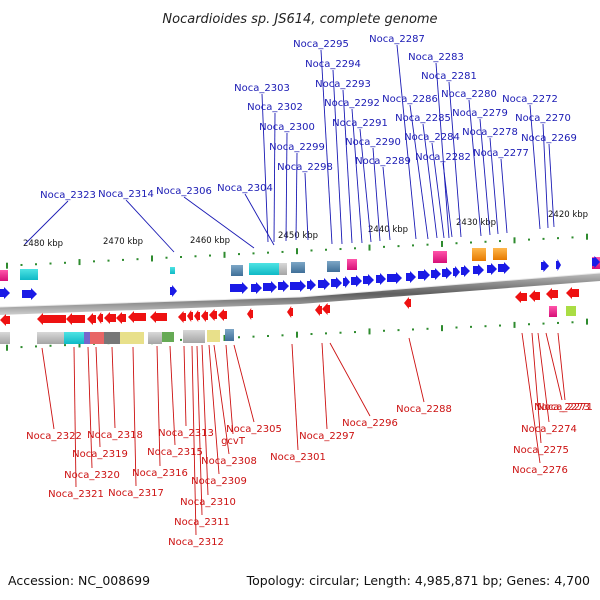 Image resolution: width=600 pixels, height=600 pixels. I want to click on gene-label-noca-2305: Noca_2305, so click(254, 429).